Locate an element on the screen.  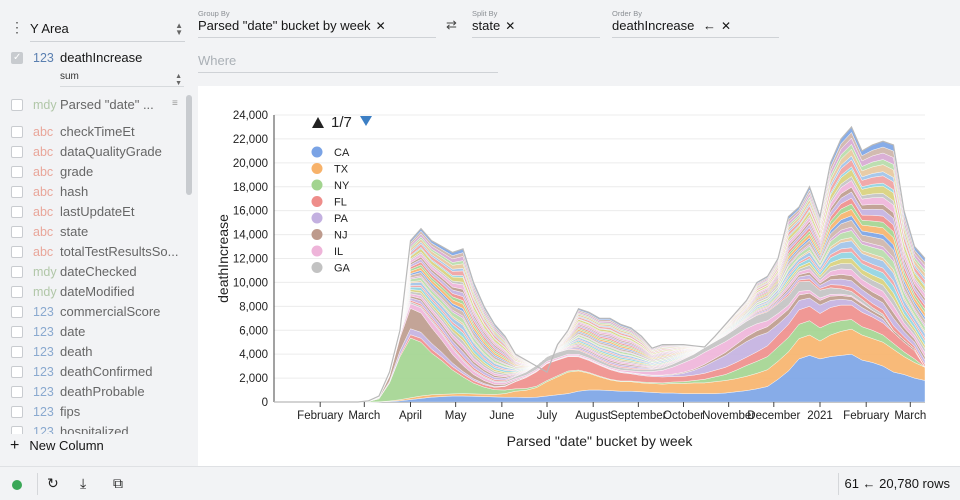
y-tick-label: 22,000 is located at coordinates (250, 140).